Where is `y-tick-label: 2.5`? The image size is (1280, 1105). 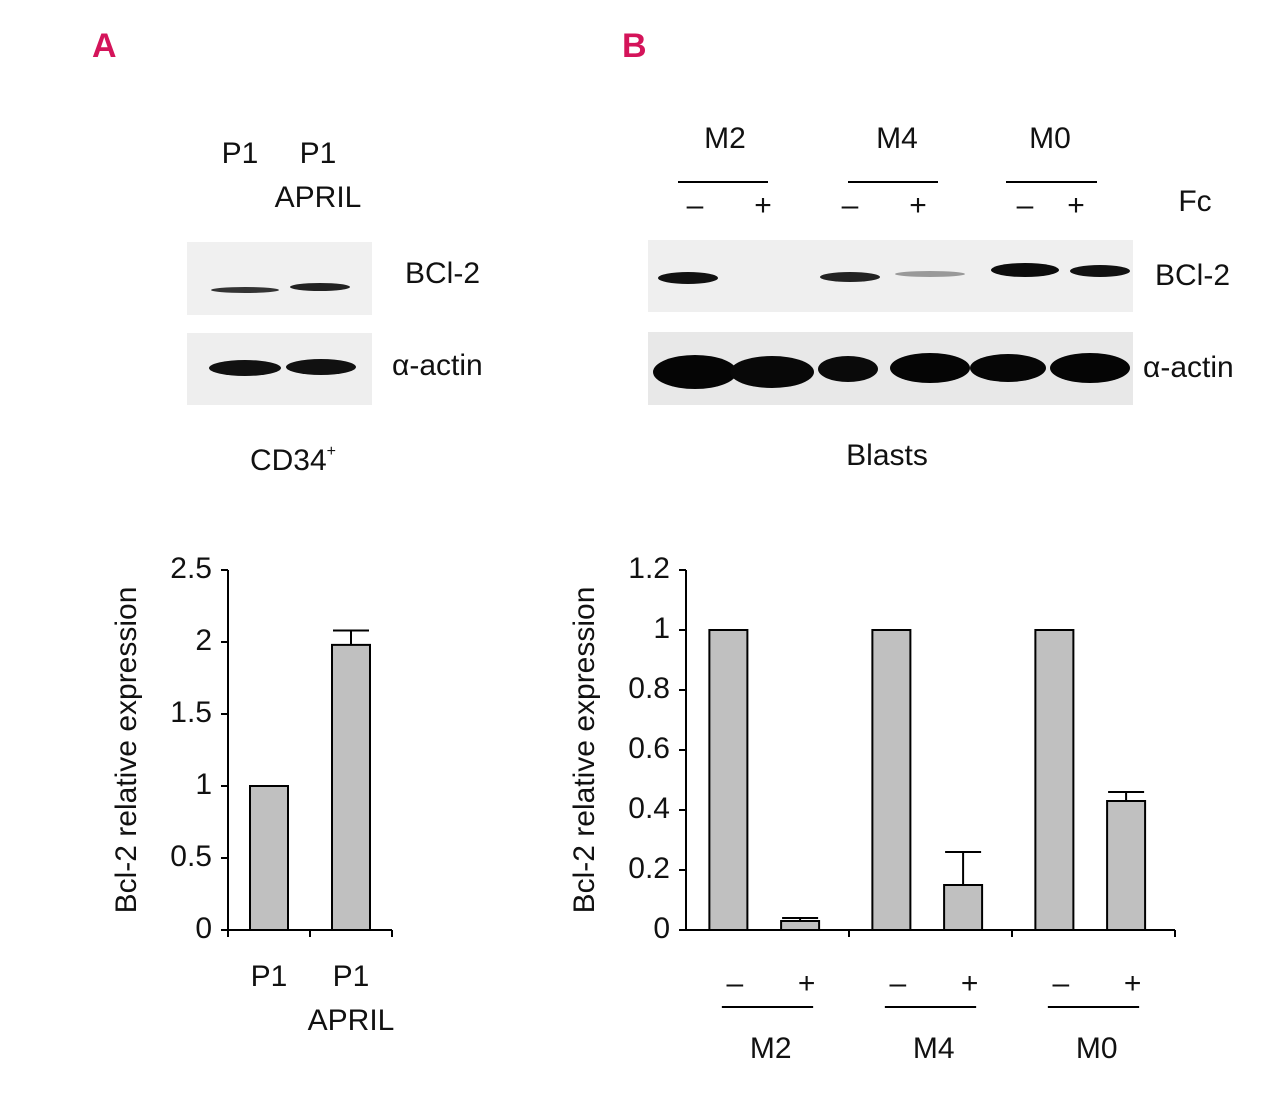 y-tick-label: 2.5 is located at coordinates (191, 568).